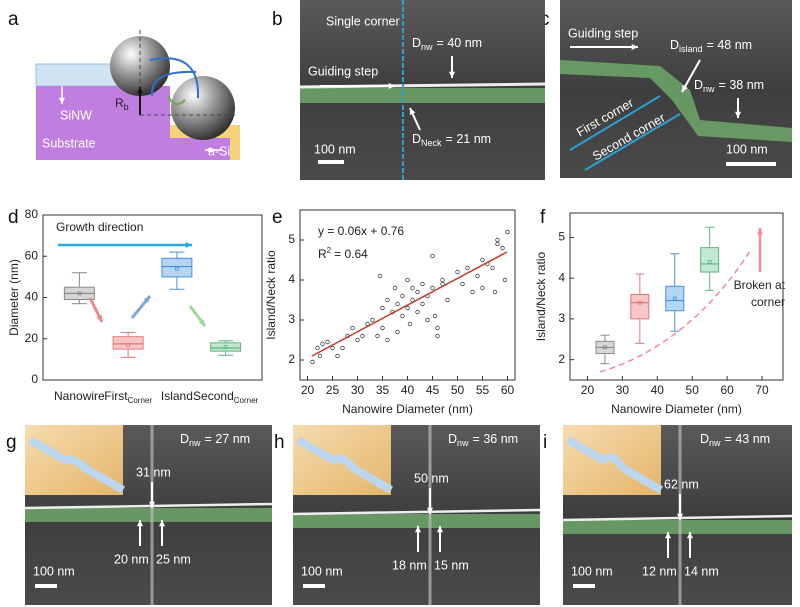 The image size is (800, 607). I want to click on annotation: Broken at, so click(760, 285).